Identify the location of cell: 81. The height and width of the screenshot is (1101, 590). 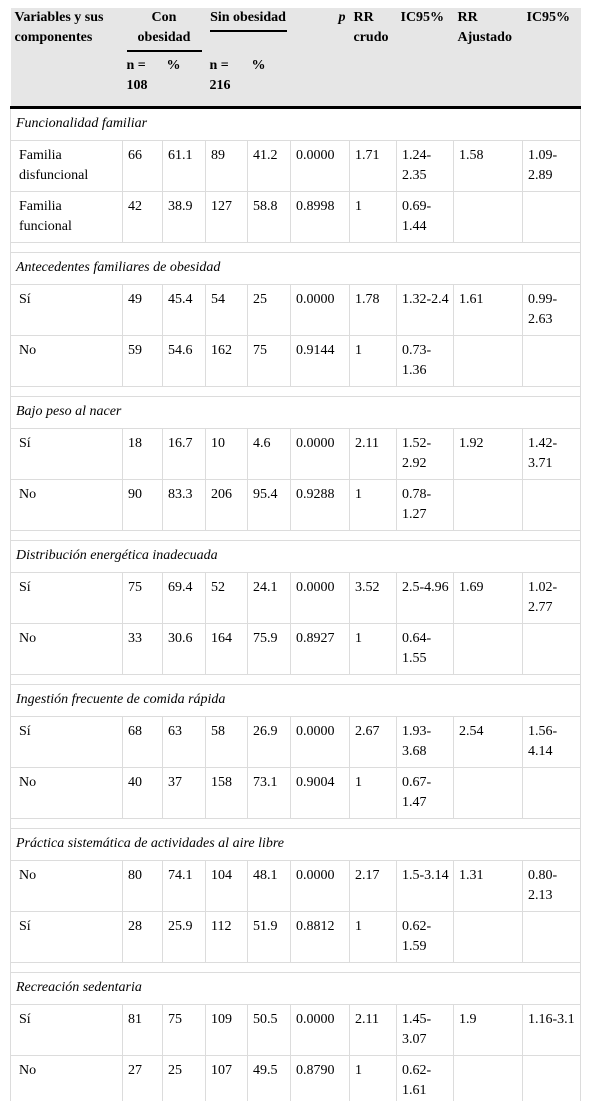
(142, 1030).